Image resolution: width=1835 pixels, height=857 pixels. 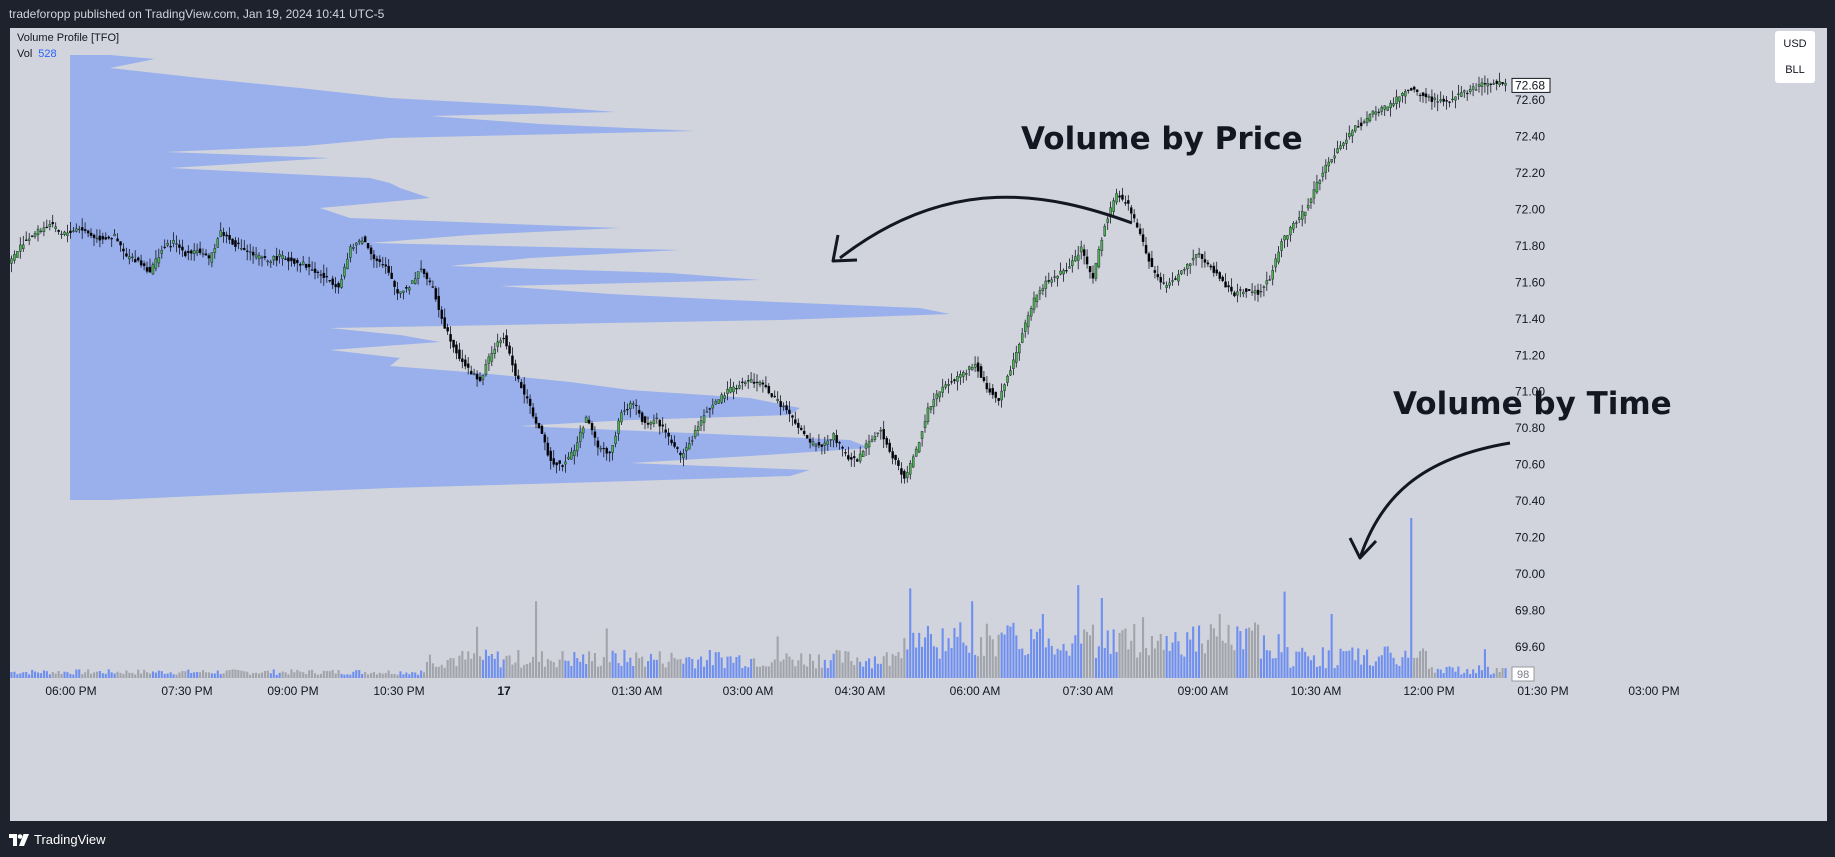 What do you see at coordinates (68, 38) in the screenshot?
I see `indicator-title: Volume Profile [TFO]` at bounding box center [68, 38].